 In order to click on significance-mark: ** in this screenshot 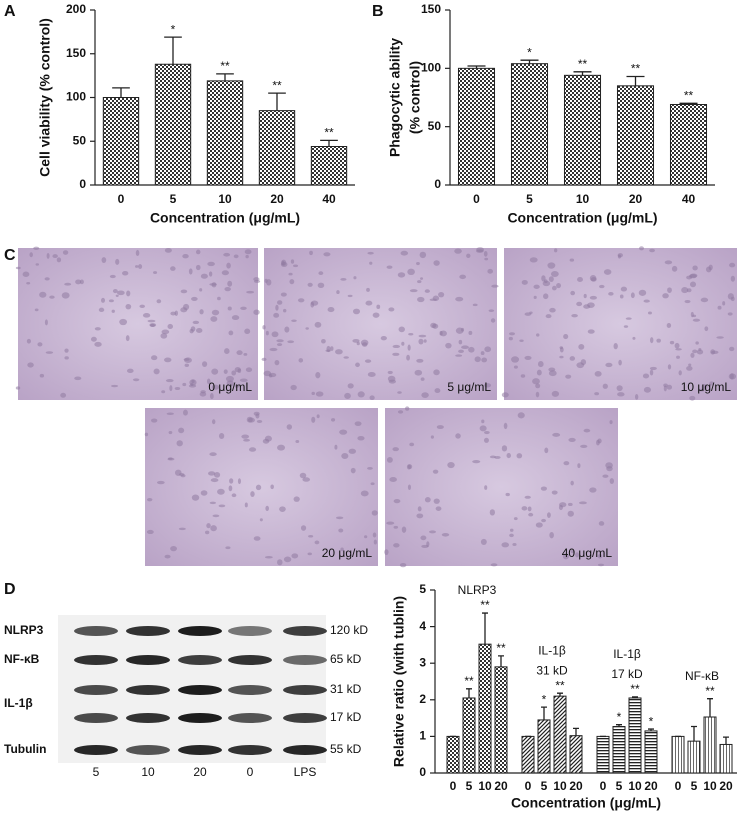, I will do `click(689, 96)`.